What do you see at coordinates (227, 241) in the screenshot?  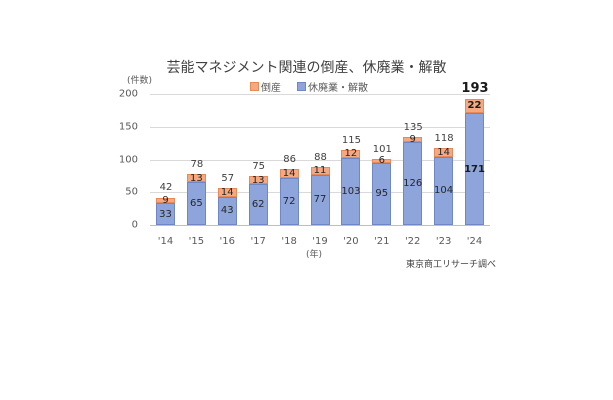 I see `x-tick-label: '16` at bounding box center [227, 241].